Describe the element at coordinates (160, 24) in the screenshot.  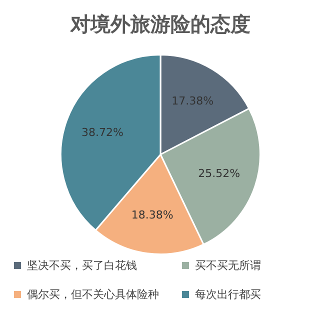
I see `chart-title: 对境外旅游险的态度` at that location.